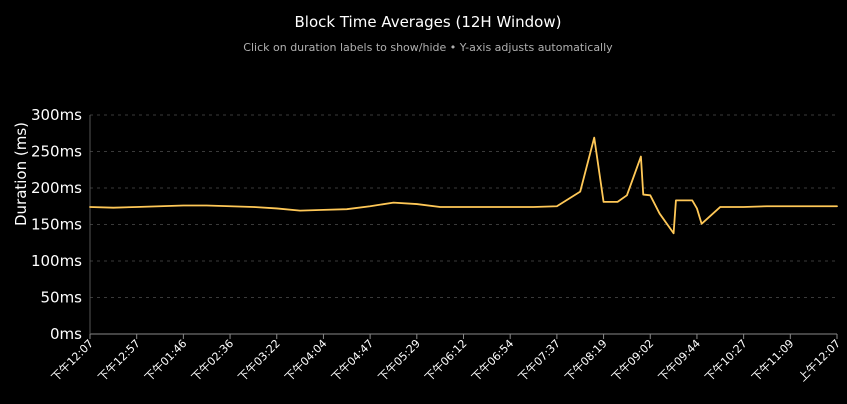  Describe the element at coordinates (352, 360) in the screenshot. I see `x-tick-label: 下午04:47` at that location.